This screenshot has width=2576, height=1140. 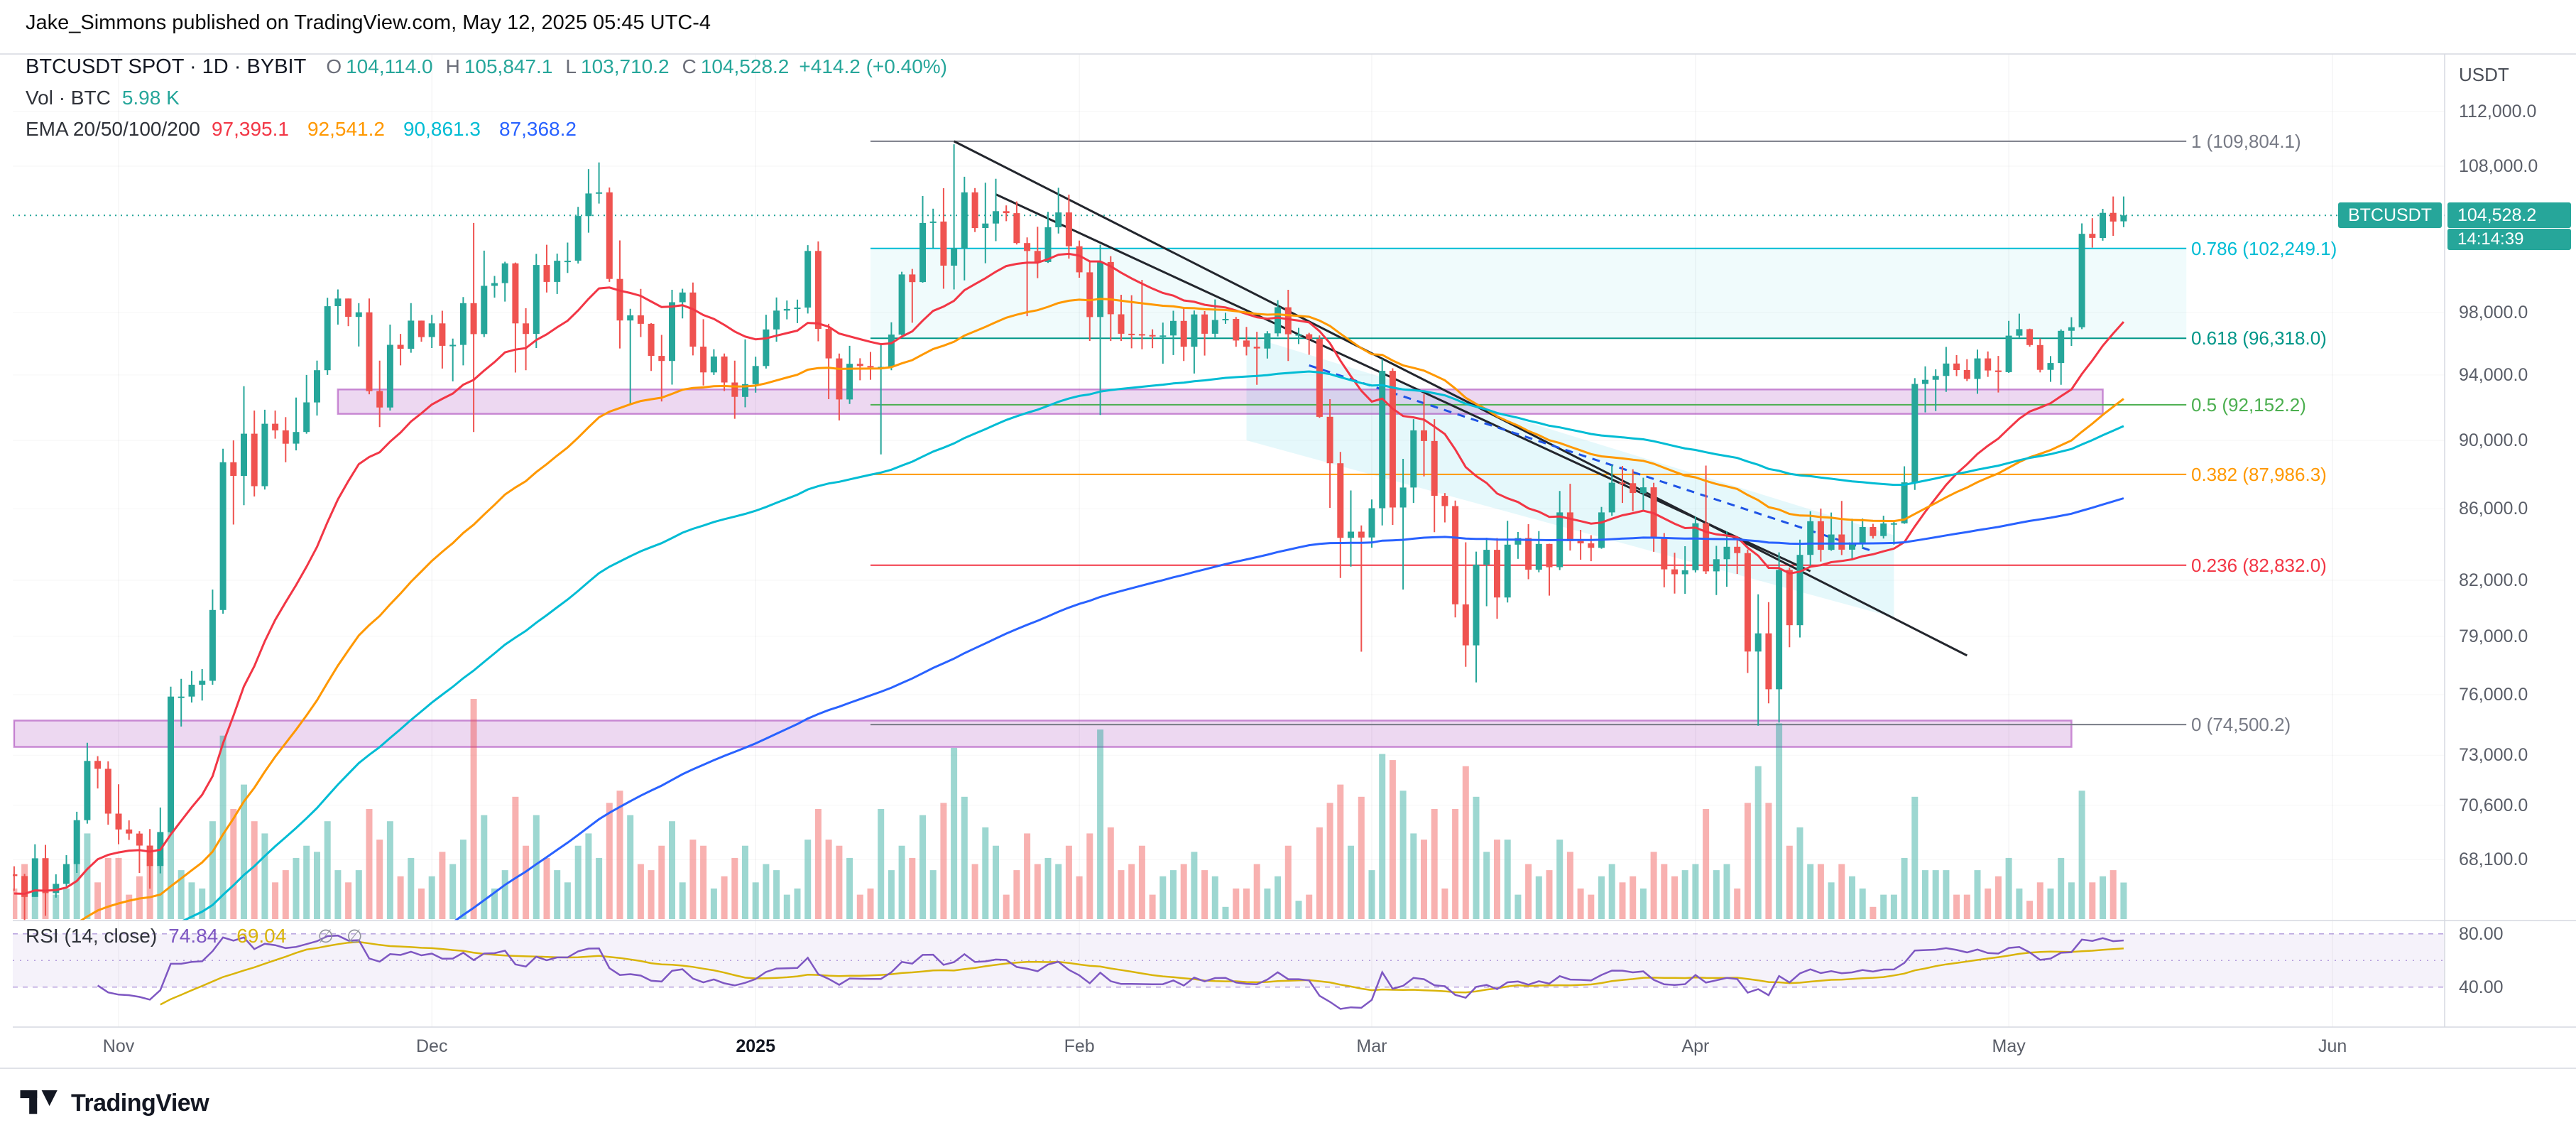 I want to click on time-axis: Nov Dec 2025 Feb Mar Apr May Jun, so click(x=1288, y=1047).